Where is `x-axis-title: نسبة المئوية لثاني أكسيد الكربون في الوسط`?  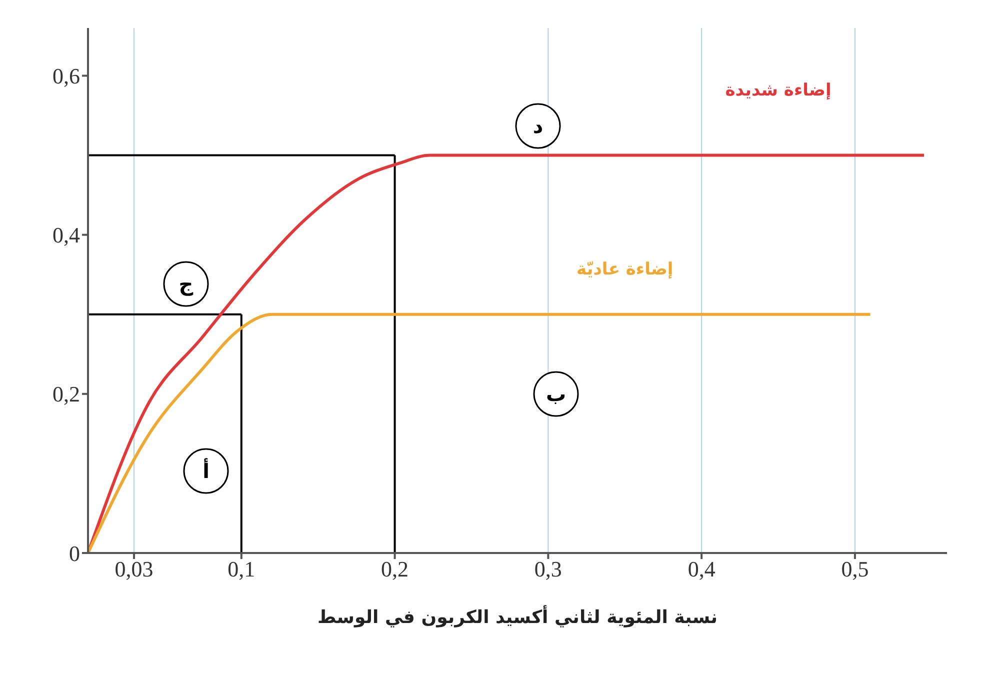
x-axis-title: نسبة المئوية لثاني أكسيد الكربون في الوسط is located at coordinates (518, 616).